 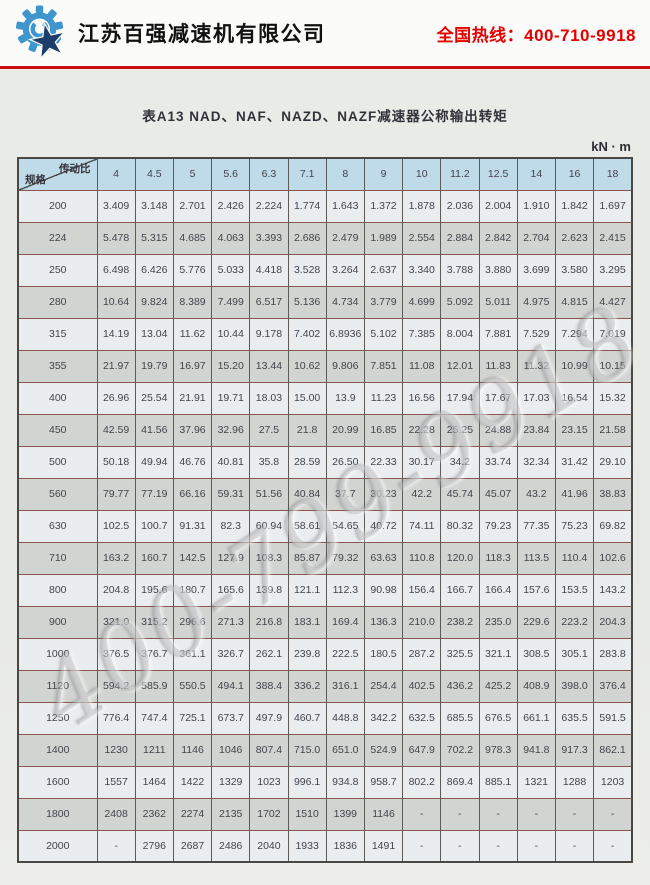 What do you see at coordinates (460, 749) in the screenshot?
I see `torque-cell: 702.2` at bounding box center [460, 749].